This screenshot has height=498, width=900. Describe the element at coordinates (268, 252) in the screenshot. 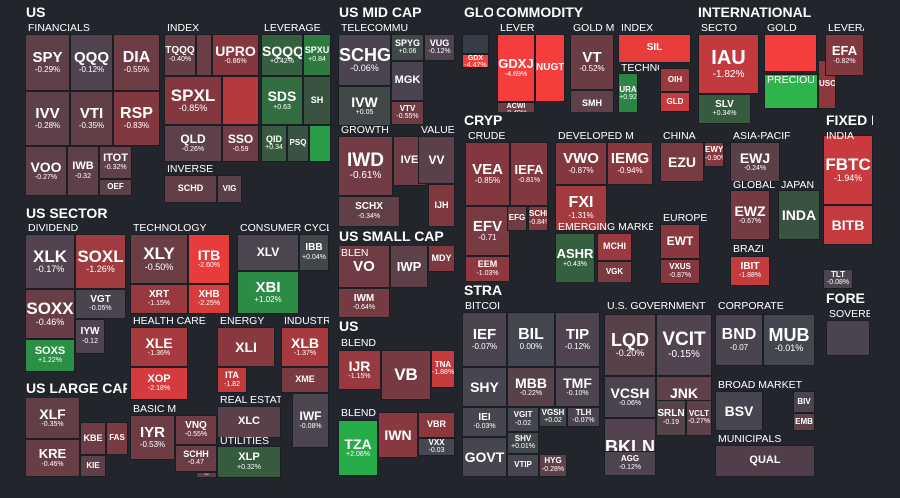

I see `tile-xlv: XLV` at that location.